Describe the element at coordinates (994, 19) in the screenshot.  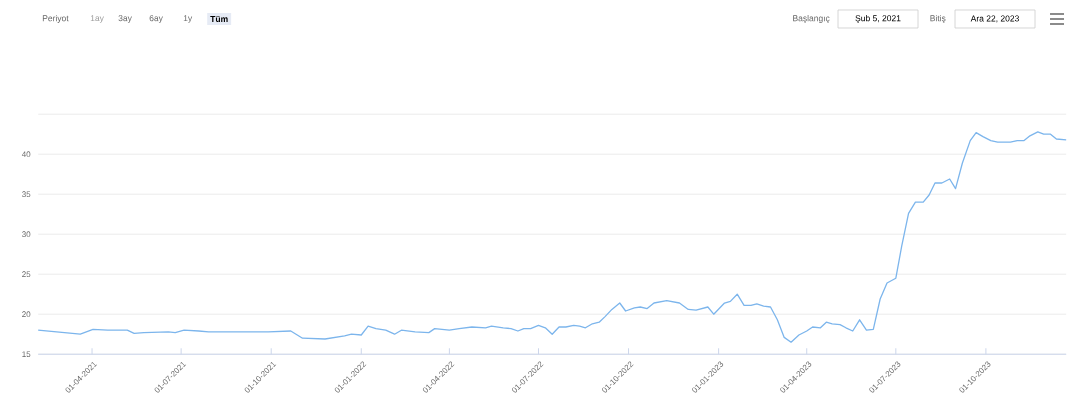
I see `text: Ara 22, 2023` at that location.